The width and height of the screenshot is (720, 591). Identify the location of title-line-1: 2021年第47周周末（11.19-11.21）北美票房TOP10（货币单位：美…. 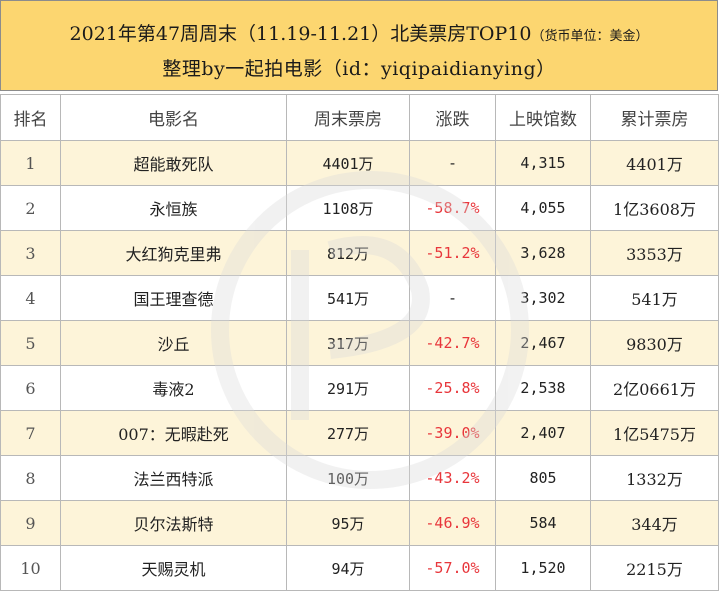
(359, 32).